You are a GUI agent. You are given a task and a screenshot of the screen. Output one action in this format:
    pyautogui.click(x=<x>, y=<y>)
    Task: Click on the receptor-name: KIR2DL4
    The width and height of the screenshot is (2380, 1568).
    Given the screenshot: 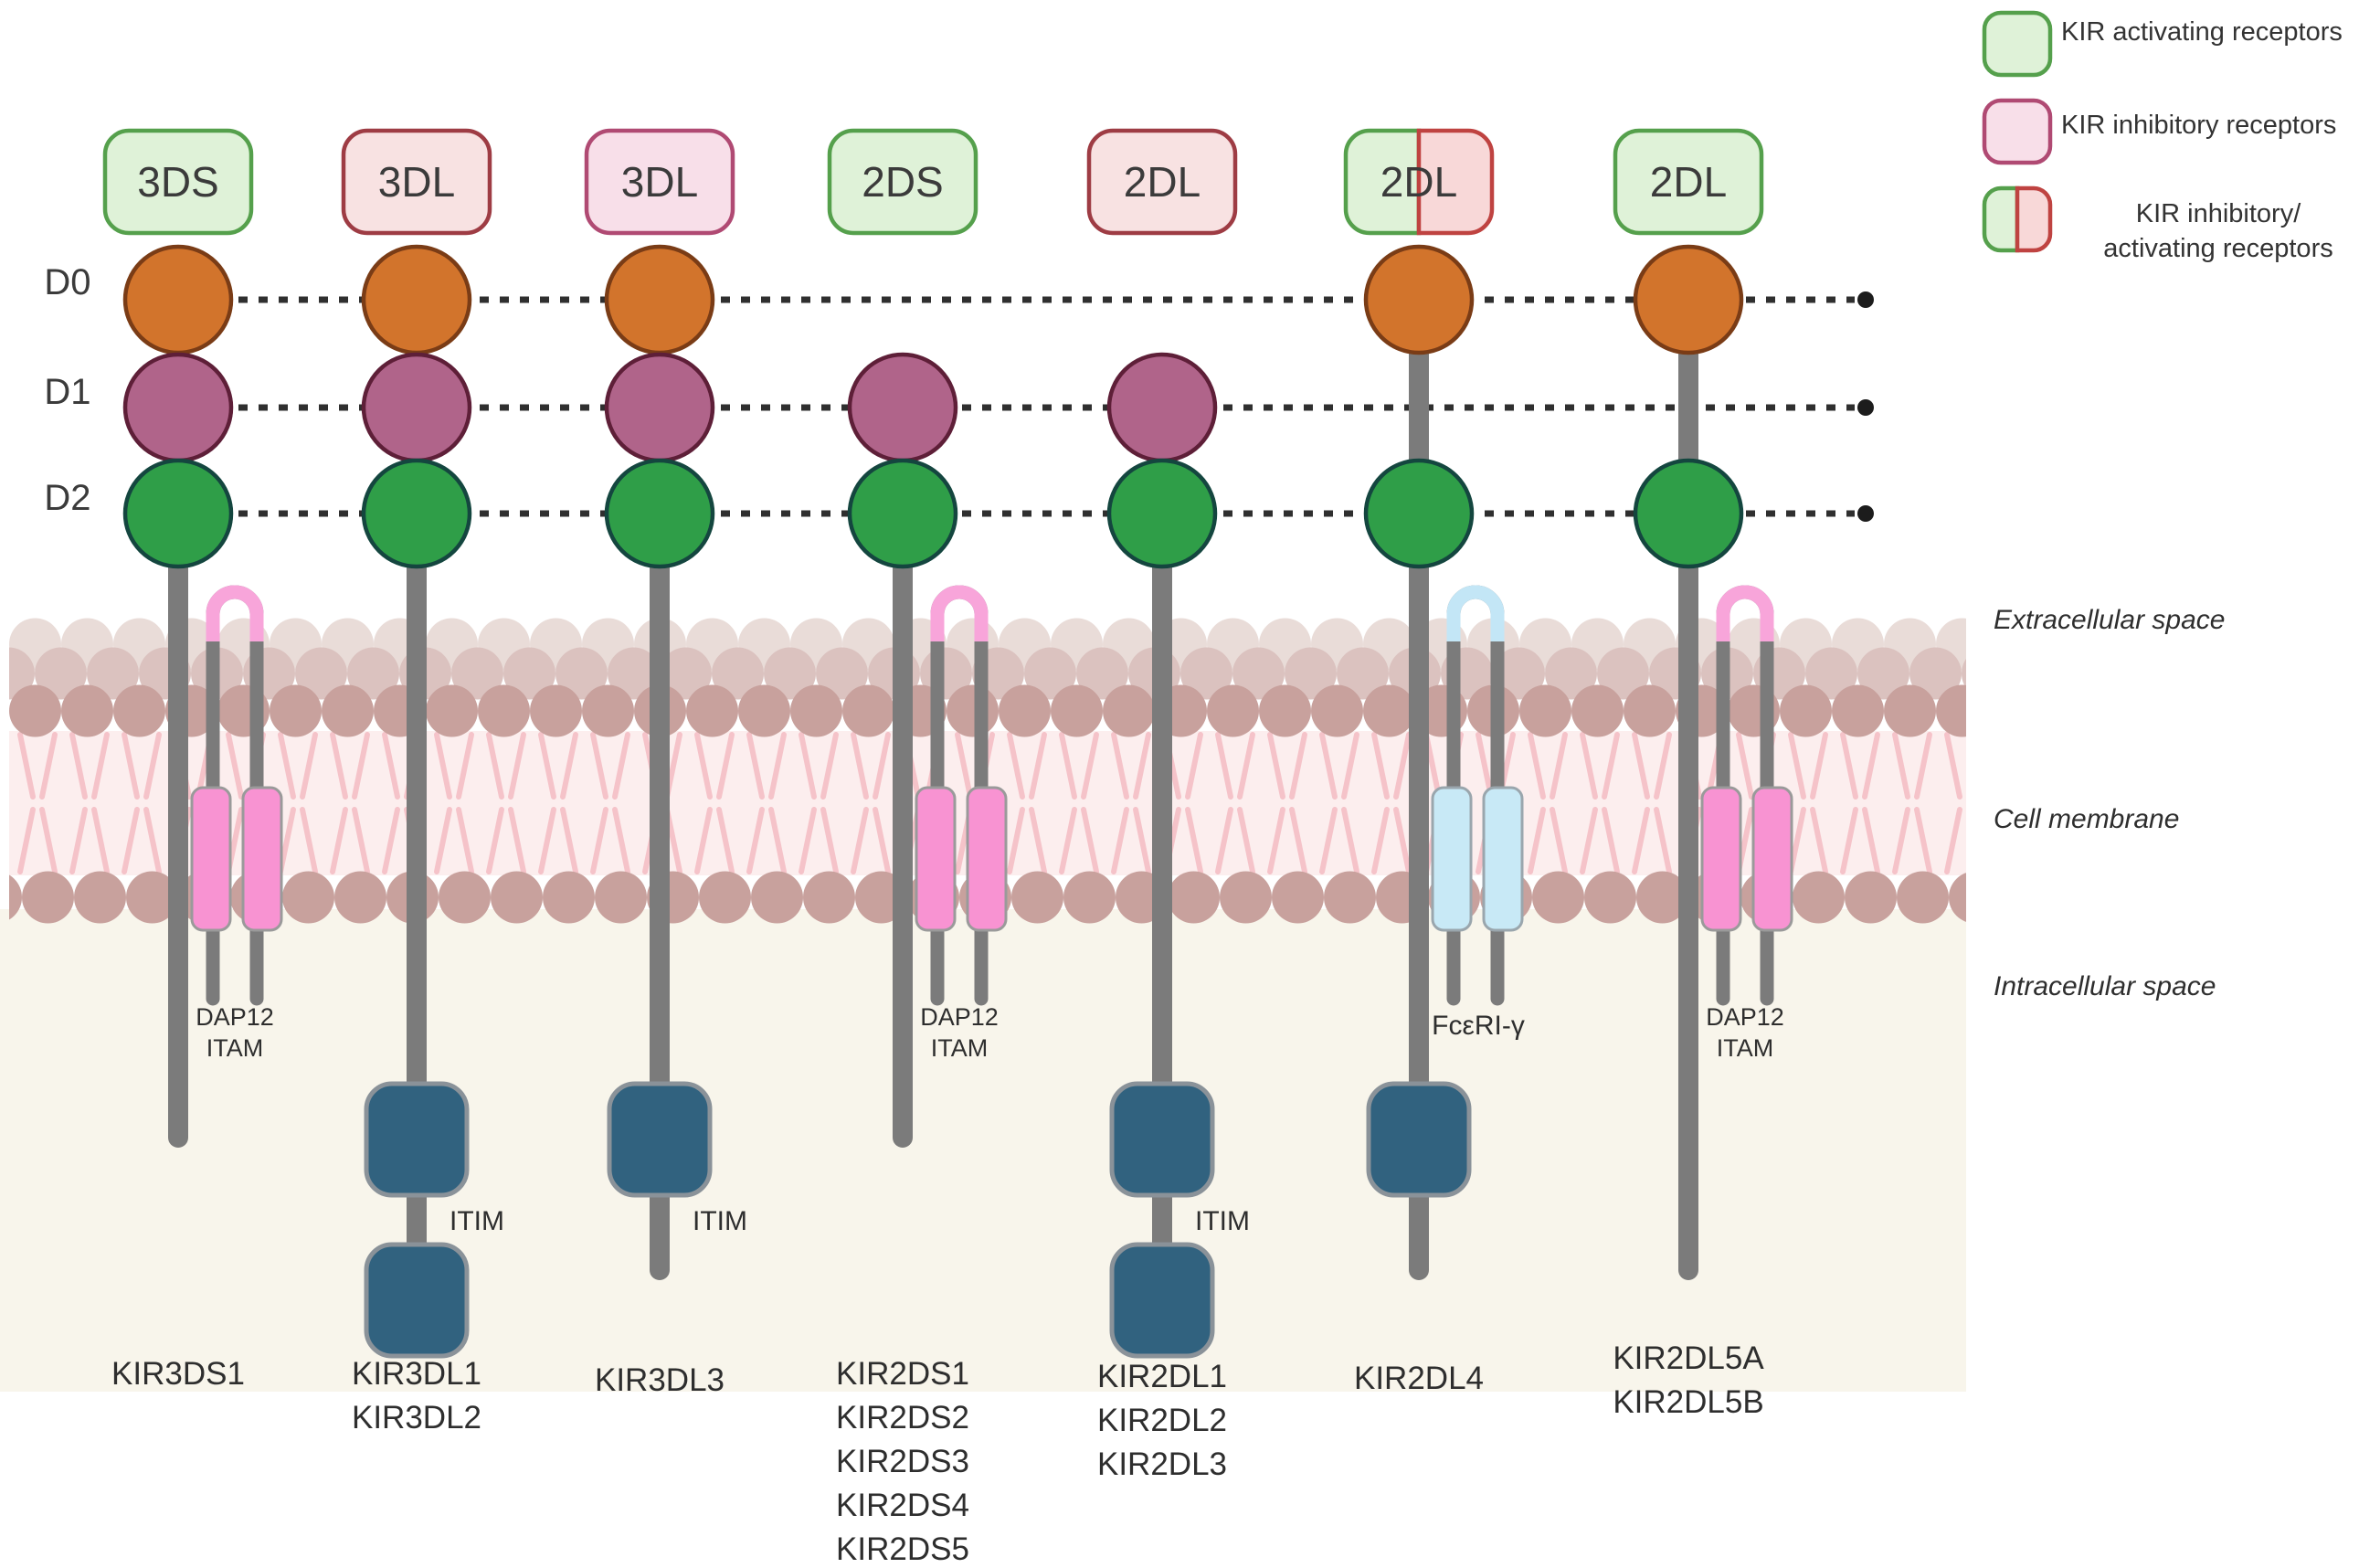 What is the action you would take?
    pyautogui.click(x=1419, y=1379)
    